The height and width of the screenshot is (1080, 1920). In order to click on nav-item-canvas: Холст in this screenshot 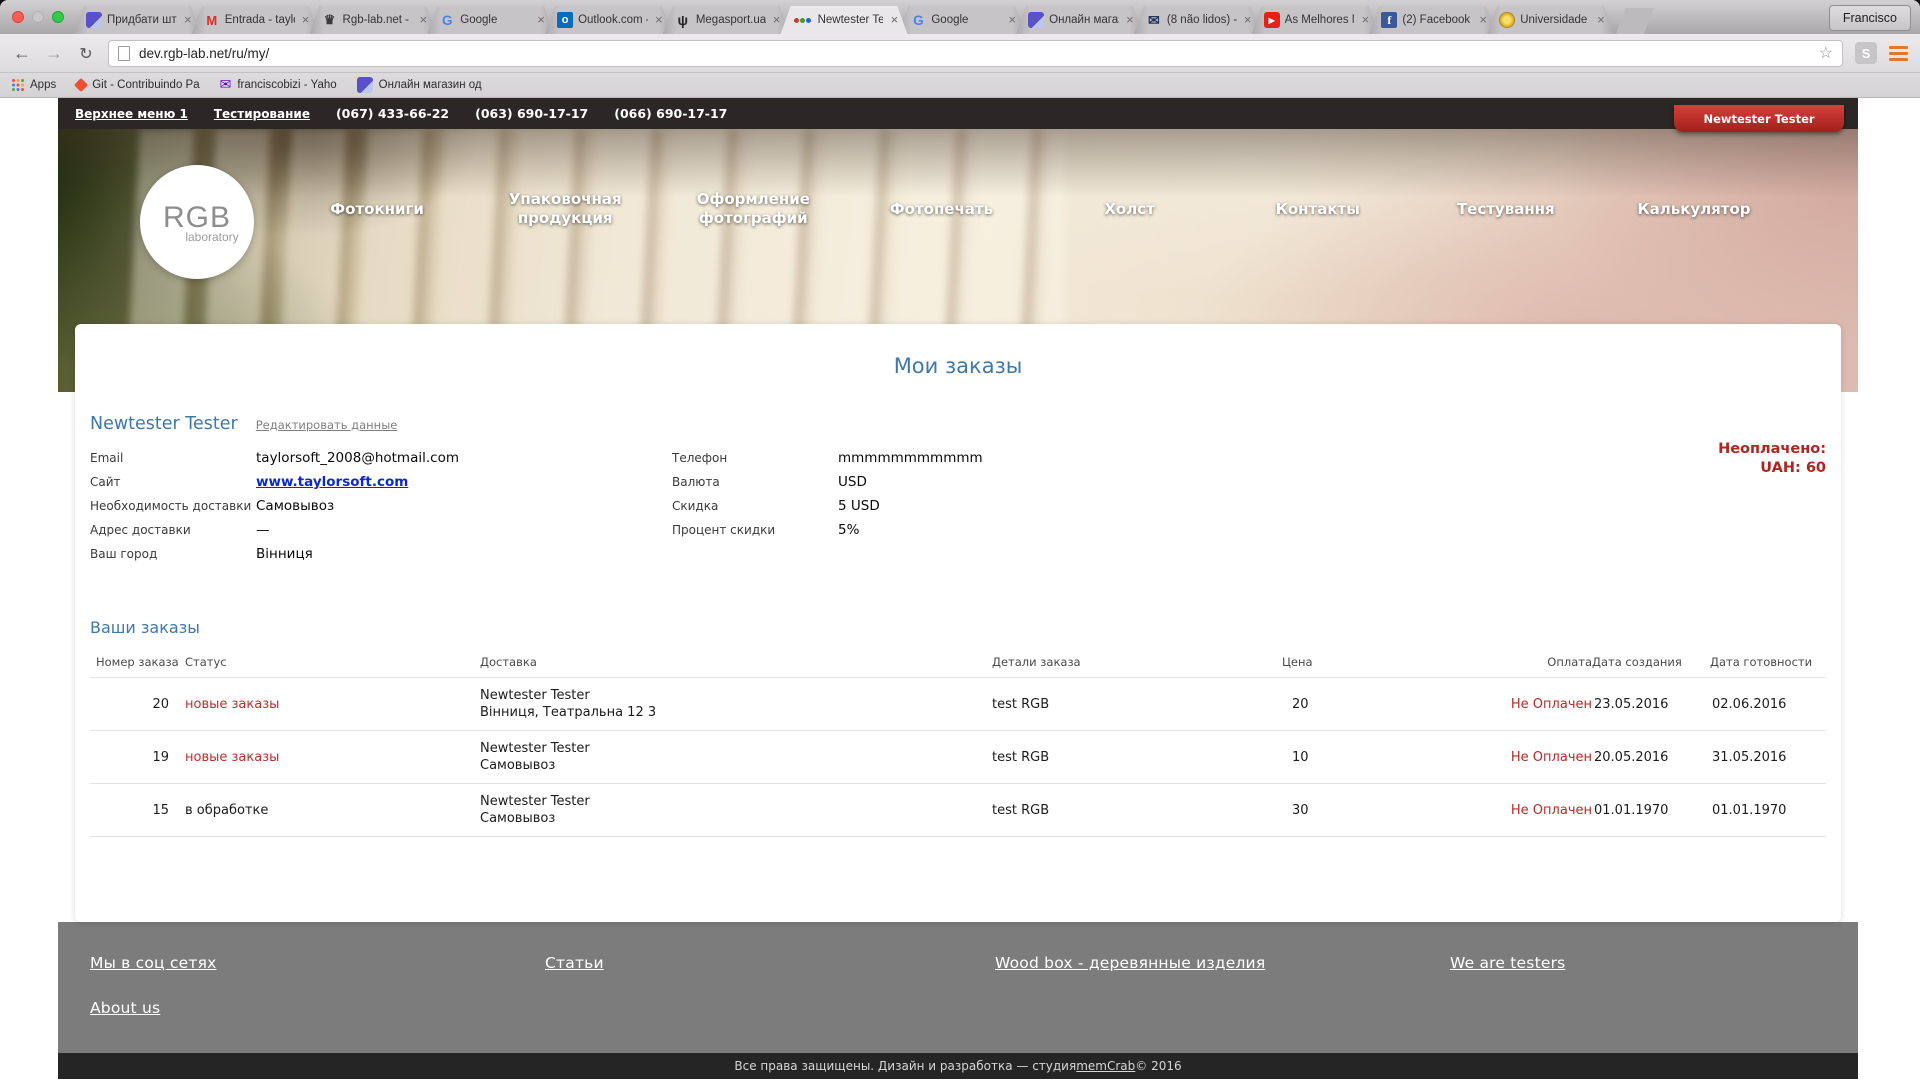, I will do `click(1129, 208)`.